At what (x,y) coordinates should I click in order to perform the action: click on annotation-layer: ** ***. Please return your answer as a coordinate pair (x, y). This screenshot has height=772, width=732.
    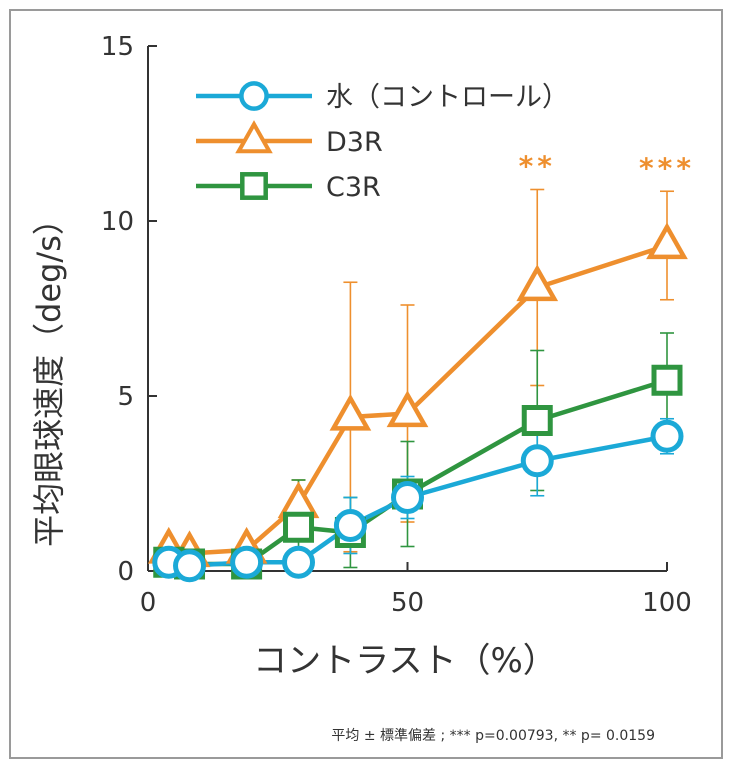
    Looking at the image, I should click on (607, 167).